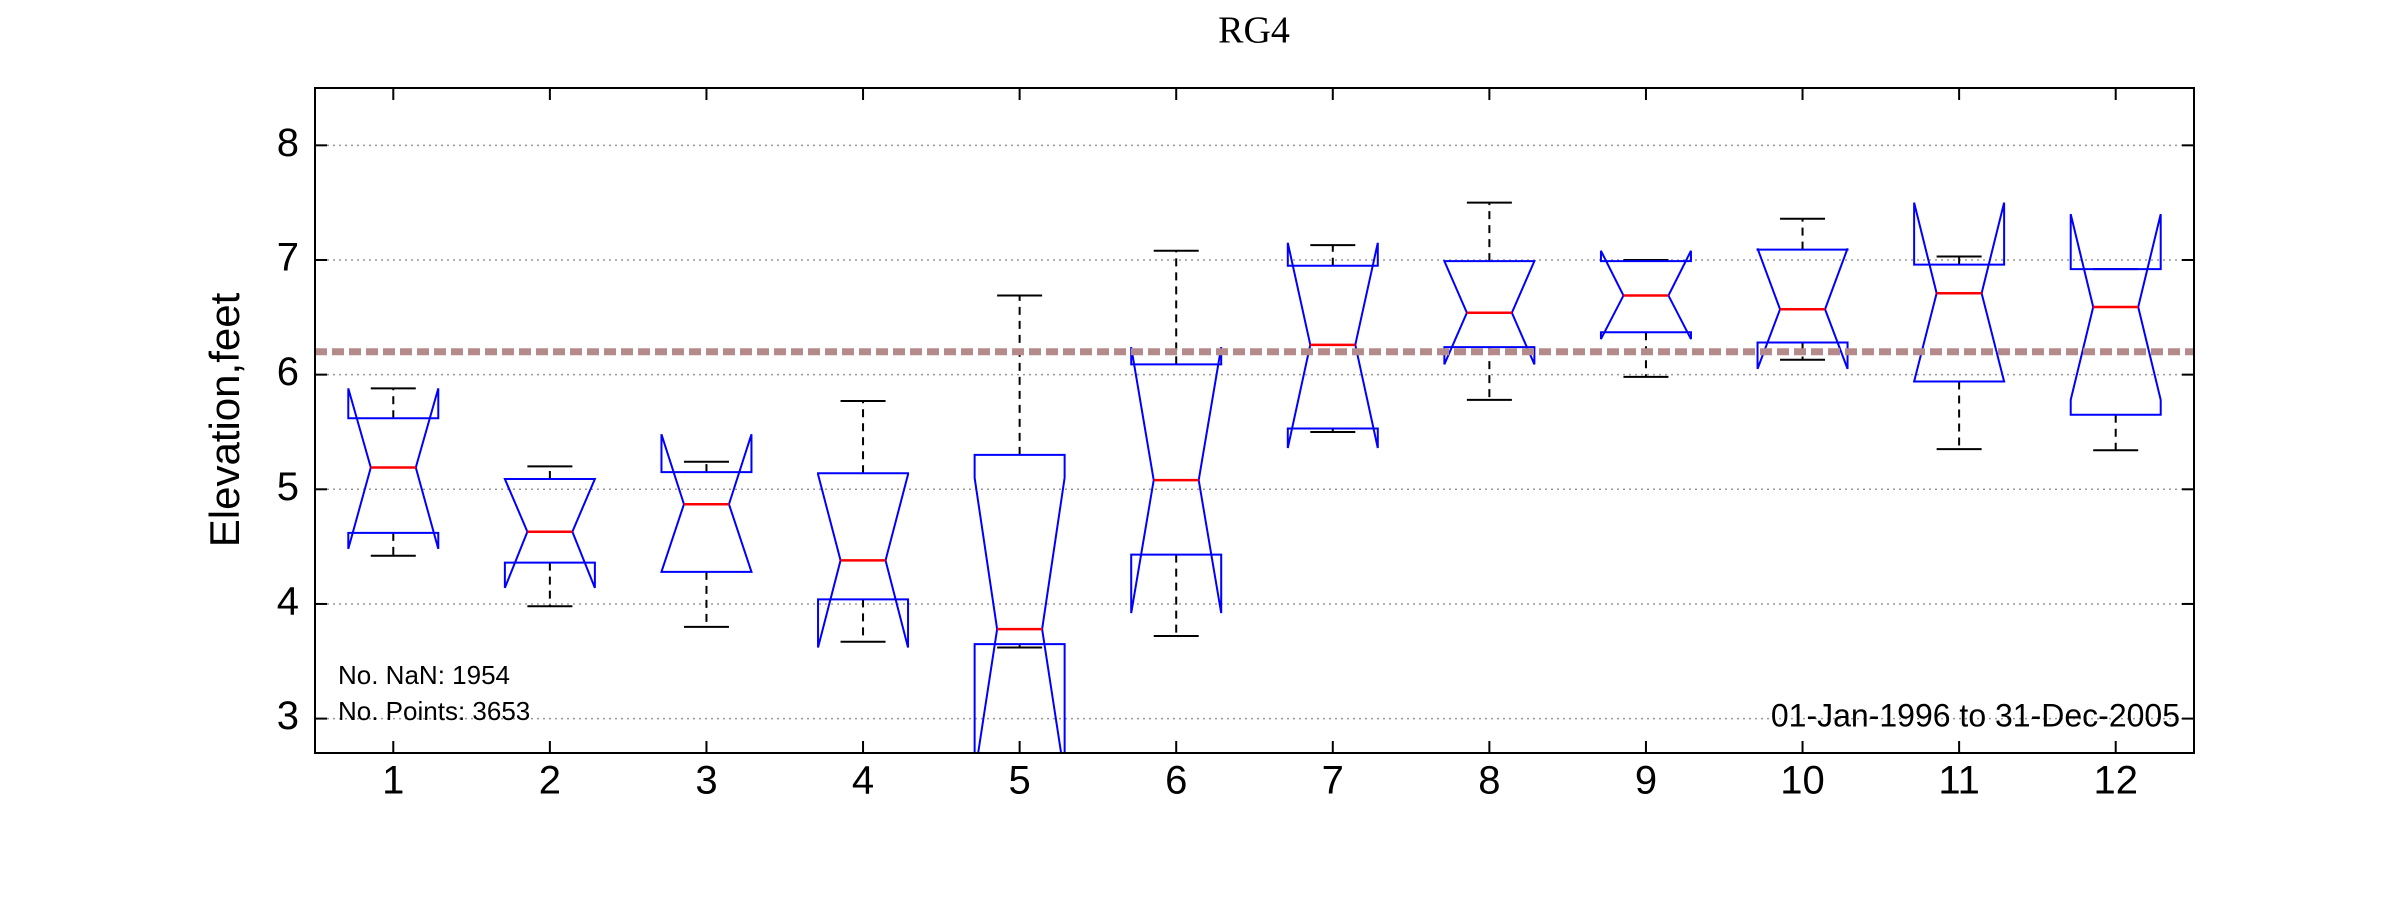  Describe the element at coordinates (288, 602) in the screenshot. I see `y-tick-label: 4` at that location.